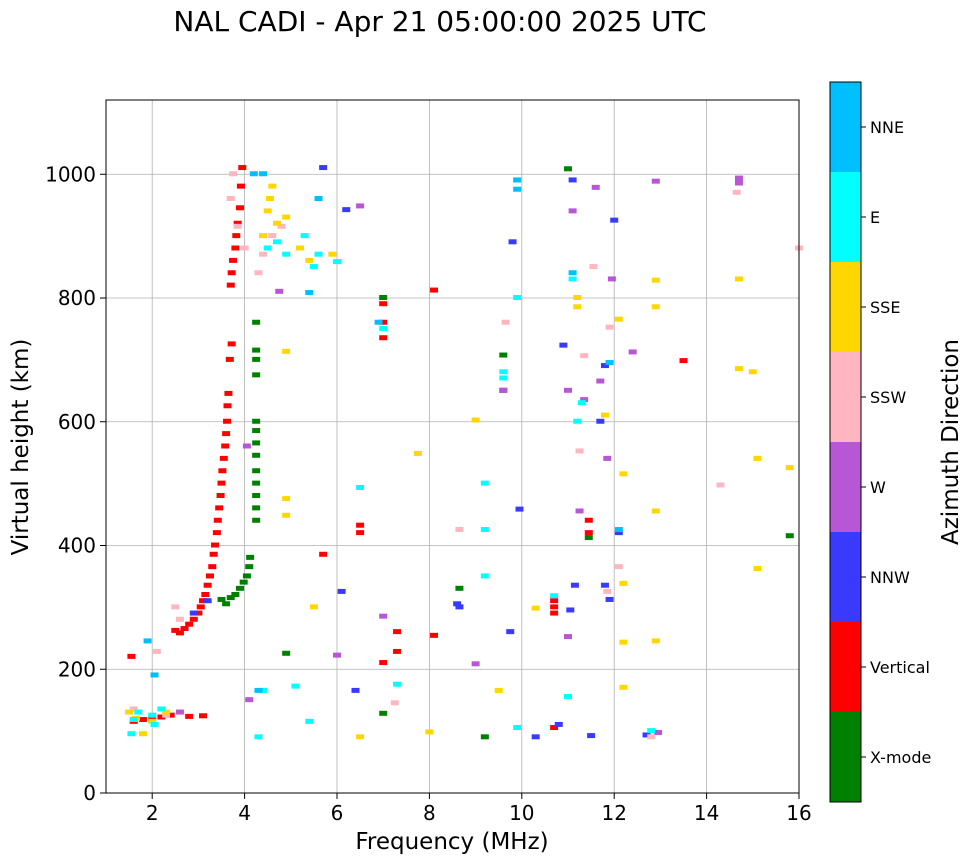 Image resolution: width=972 pixels, height=865 pixels. Describe the element at coordinates (888, 397) in the screenshot. I see `colorbar-label: SSW` at that location.